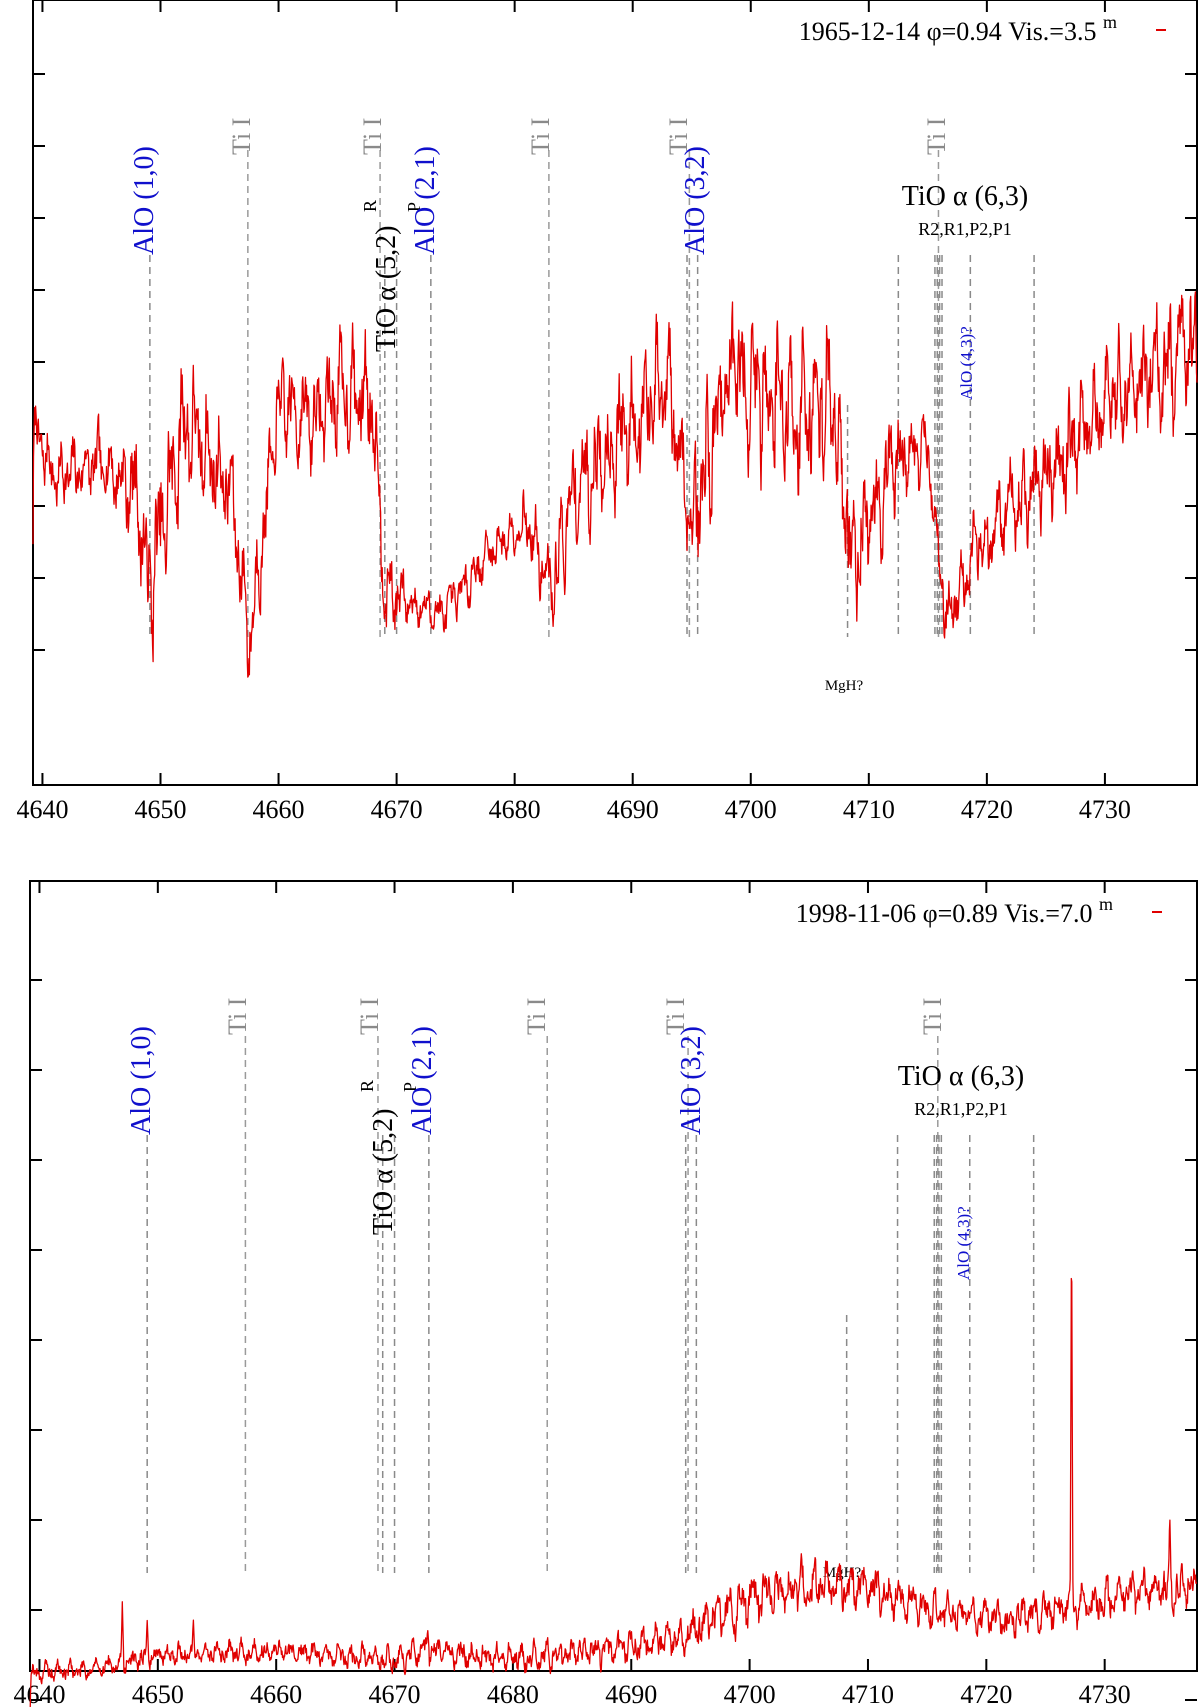 The image size is (1200, 1707). Describe the element at coordinates (1048, 913) in the screenshot. I see `legend-2-vis: Vis.=7.0` at that location.